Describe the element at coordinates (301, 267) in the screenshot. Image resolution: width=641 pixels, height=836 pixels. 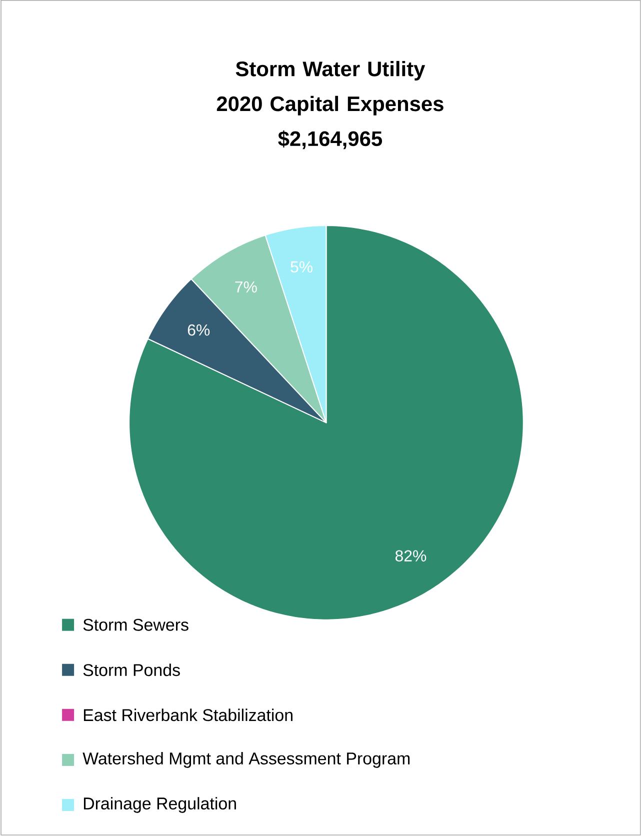
I see `data-label: 5%` at that location.